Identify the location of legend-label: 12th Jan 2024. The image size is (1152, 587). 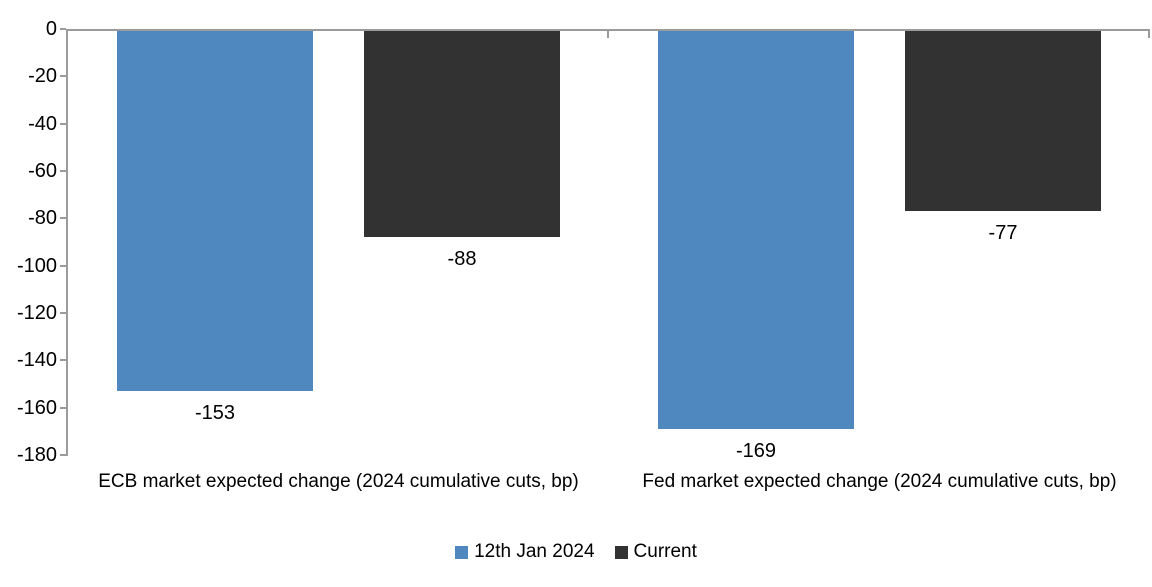
(534, 551).